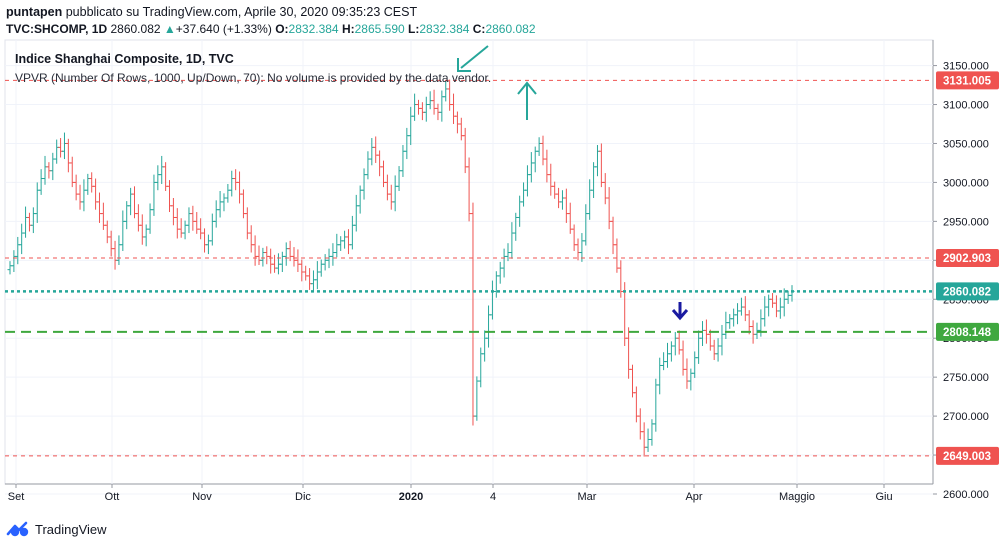  What do you see at coordinates (693, 497) in the screenshot?
I see `x-tick-label: Apr` at bounding box center [693, 497].